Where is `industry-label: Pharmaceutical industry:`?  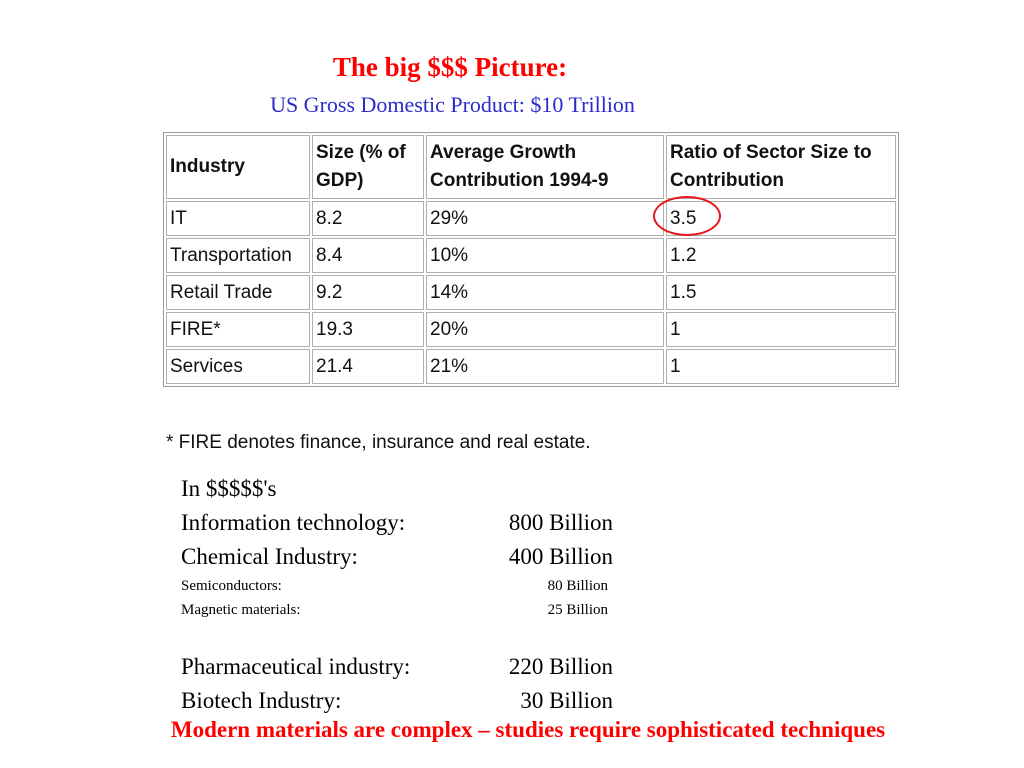
industry-label: Pharmaceutical industry: is located at coordinates (296, 666).